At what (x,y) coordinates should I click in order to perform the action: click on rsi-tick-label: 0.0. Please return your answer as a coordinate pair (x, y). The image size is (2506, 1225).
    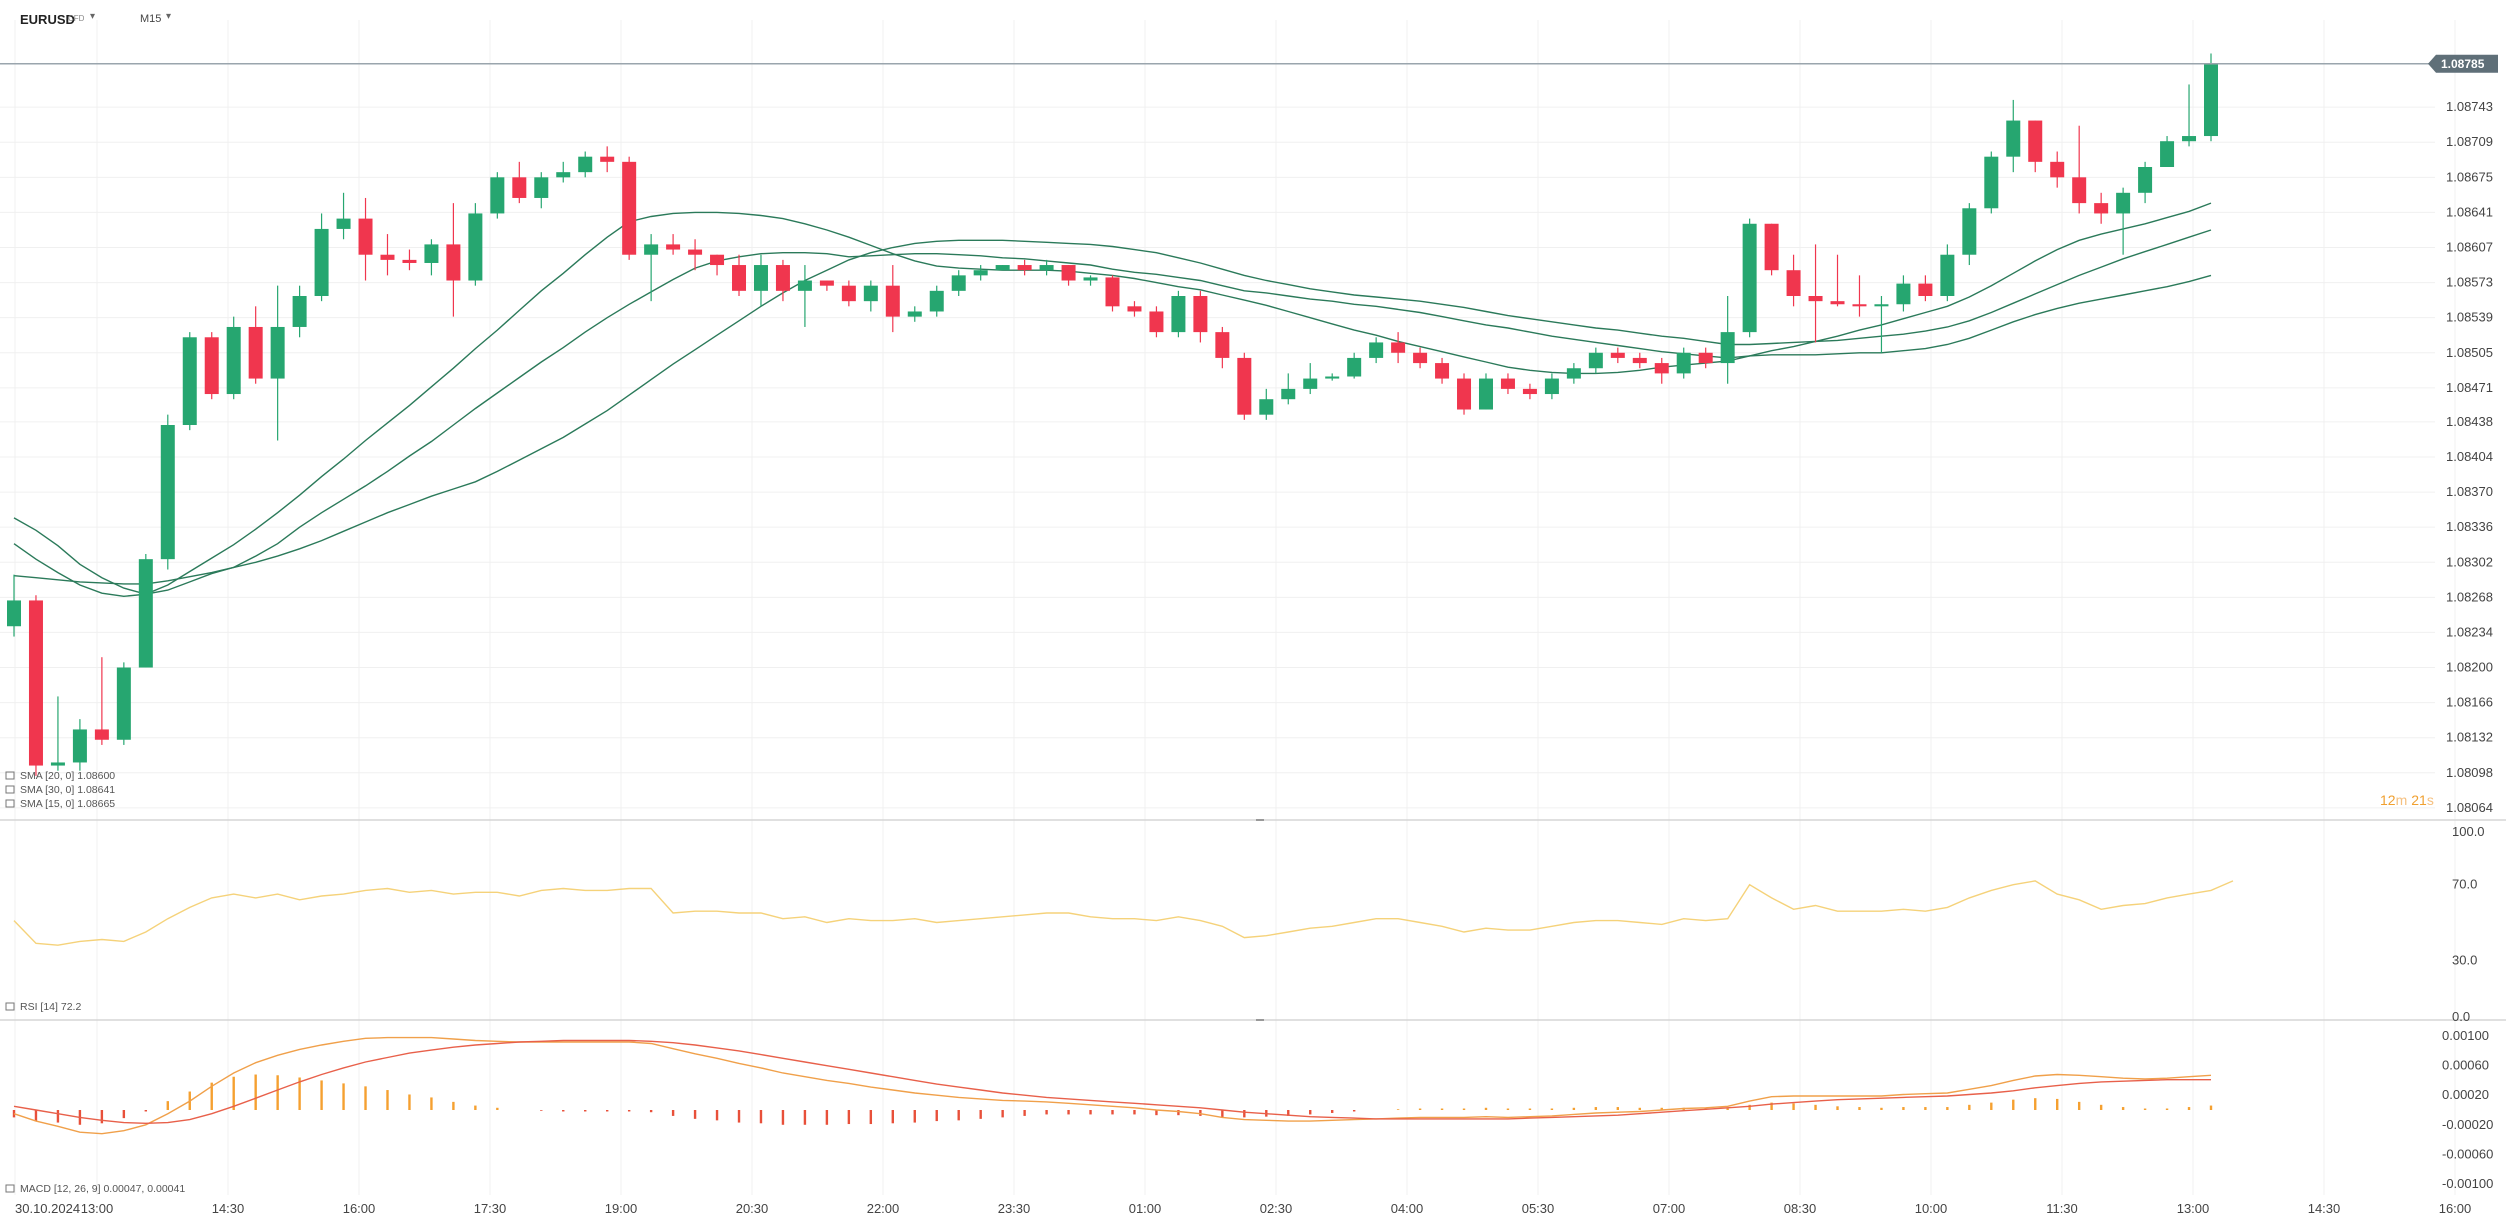
    Looking at the image, I should click on (2461, 1016).